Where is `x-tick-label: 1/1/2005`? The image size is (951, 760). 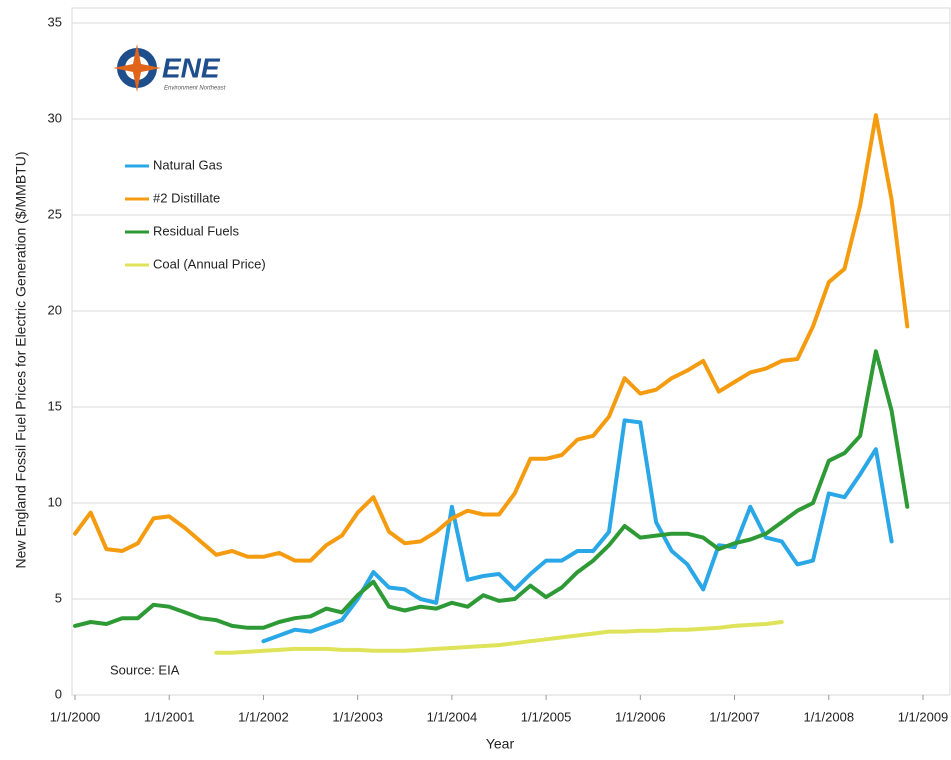
x-tick-label: 1/1/2005 is located at coordinates (546, 716).